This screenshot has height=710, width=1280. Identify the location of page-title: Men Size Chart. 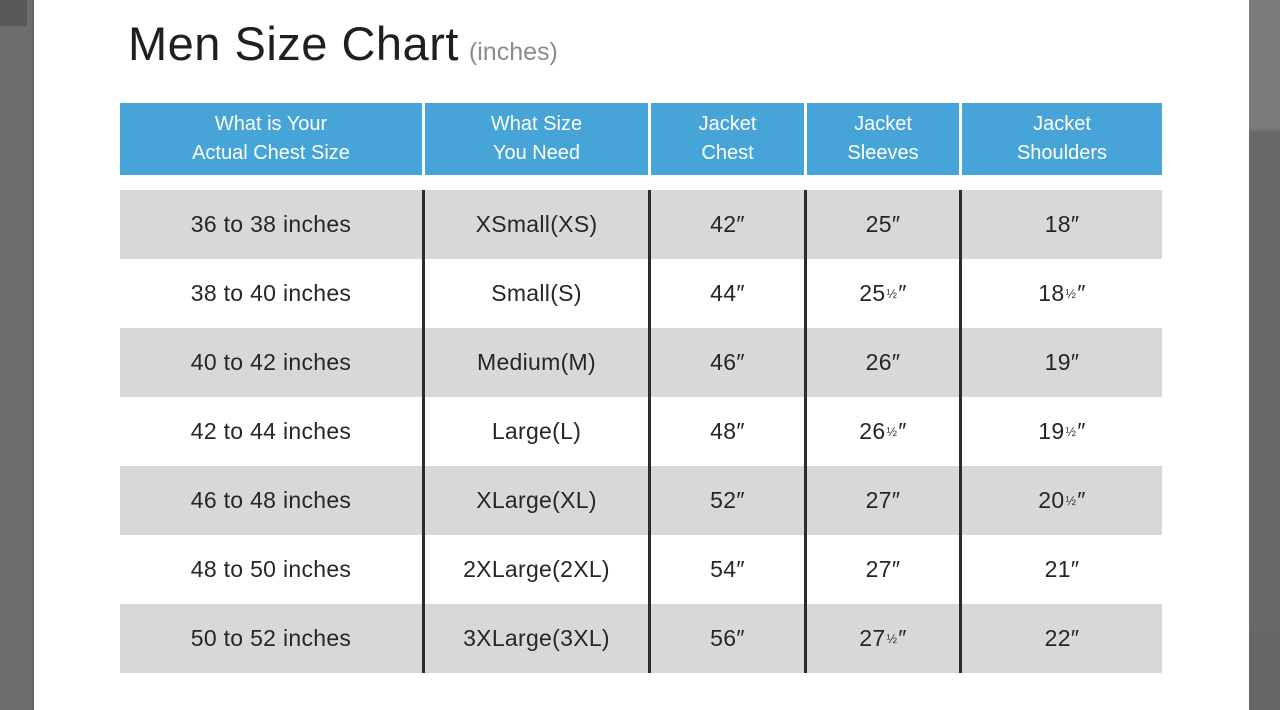
(293, 43).